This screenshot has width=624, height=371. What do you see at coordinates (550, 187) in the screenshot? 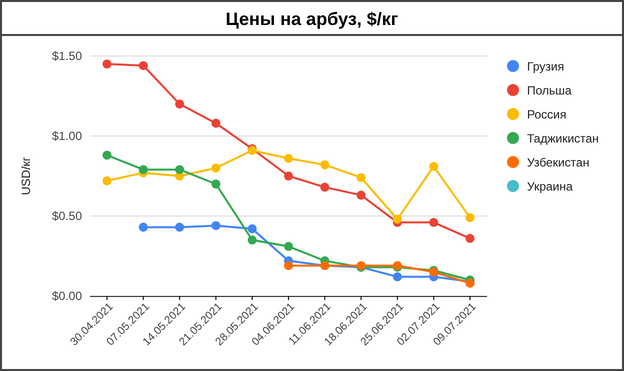
I see `legend-label: Украина` at bounding box center [550, 187].